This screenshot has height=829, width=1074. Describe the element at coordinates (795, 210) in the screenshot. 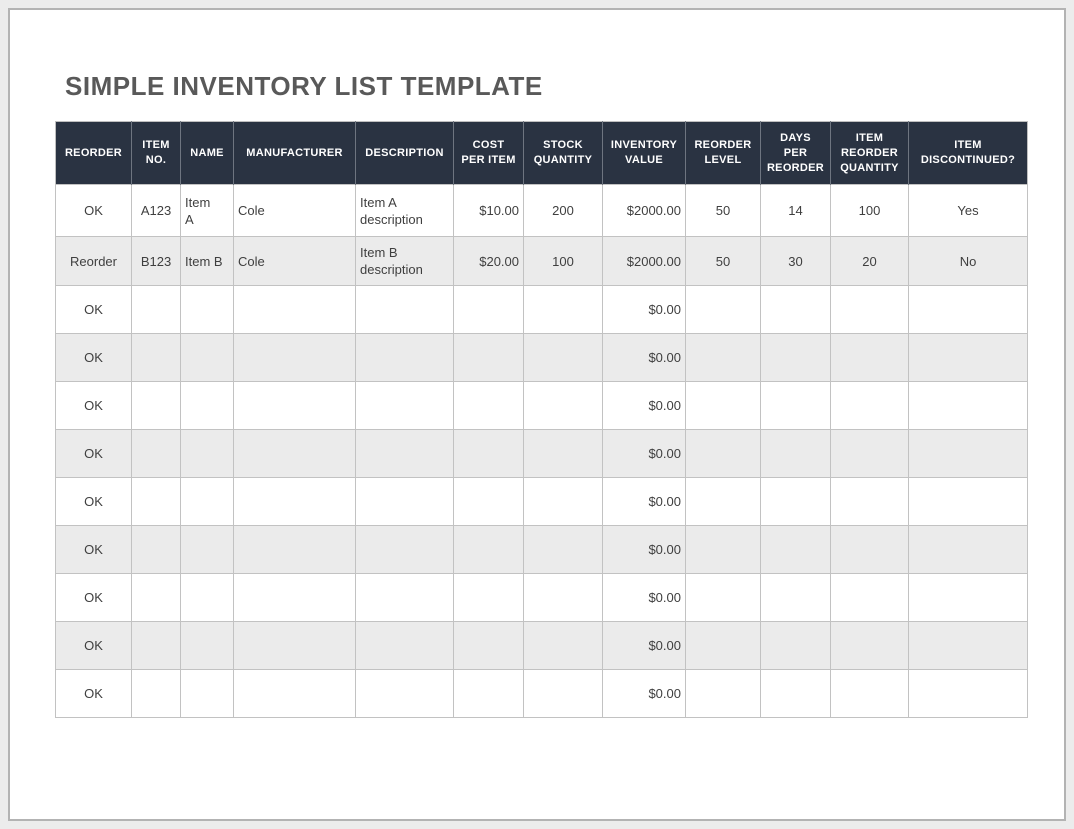

I see `cell: 14` at that location.